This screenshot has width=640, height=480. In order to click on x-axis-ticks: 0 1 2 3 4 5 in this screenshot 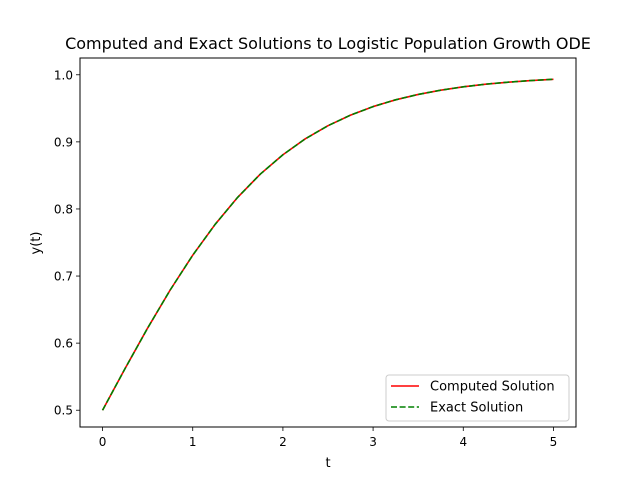, I will do `click(328, 438)`.